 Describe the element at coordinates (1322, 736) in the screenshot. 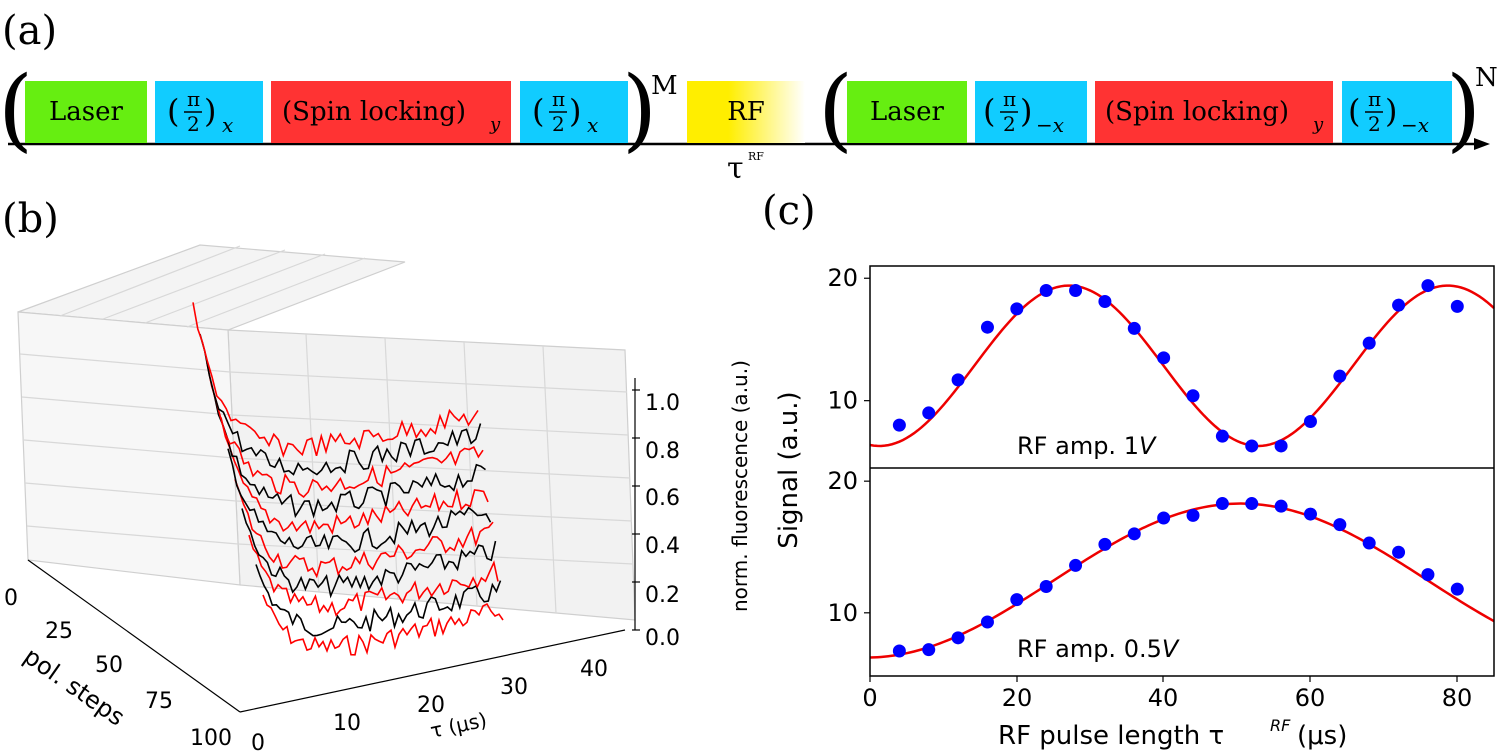

I see `x-axis-label-unit: (μs)` at that location.